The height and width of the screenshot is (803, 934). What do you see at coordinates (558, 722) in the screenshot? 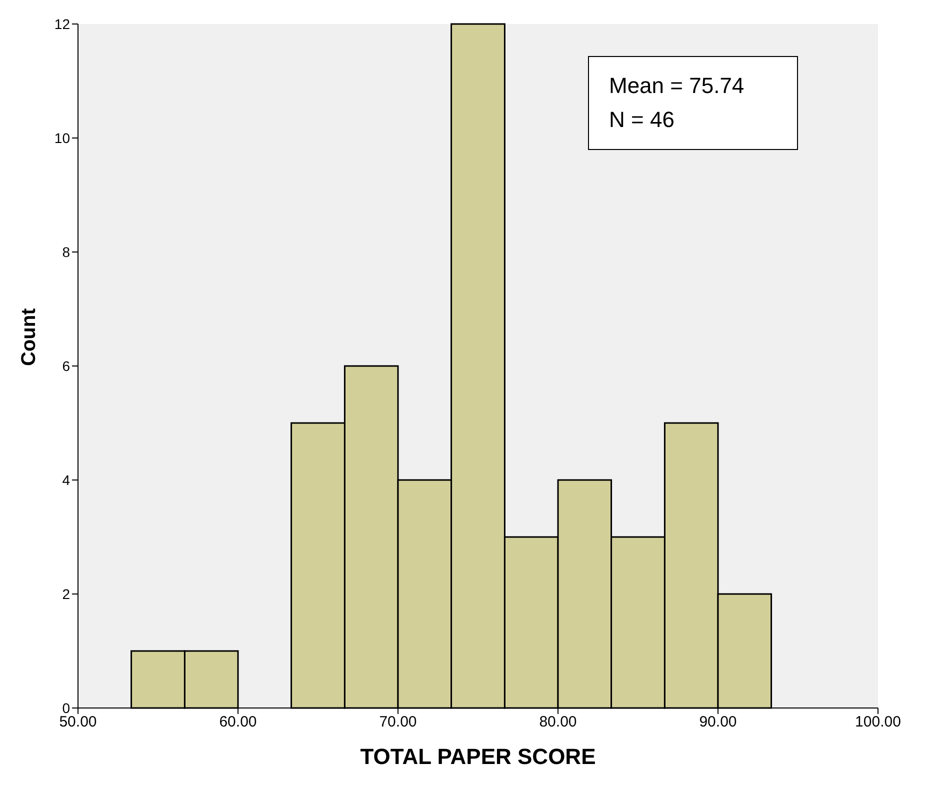
I see `x-tick-label: 80.00` at bounding box center [558, 722].